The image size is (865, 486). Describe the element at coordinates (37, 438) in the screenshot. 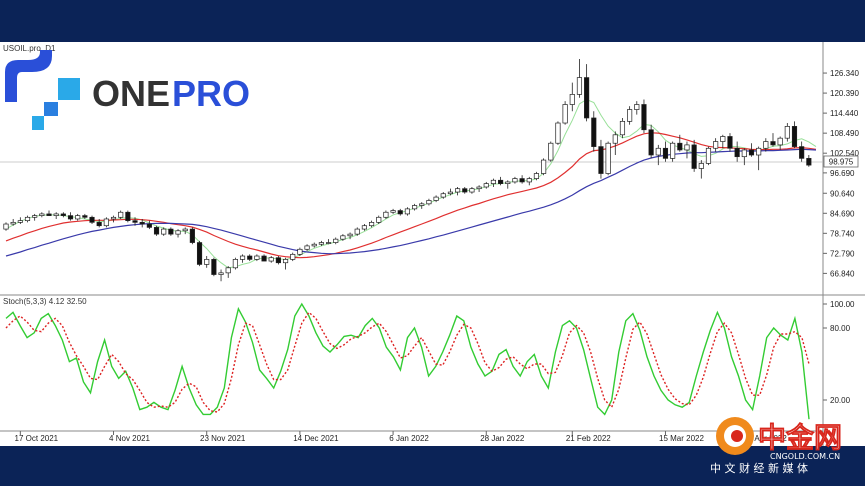

I see `date-tick-label: 17 Oct 2021` at that location.